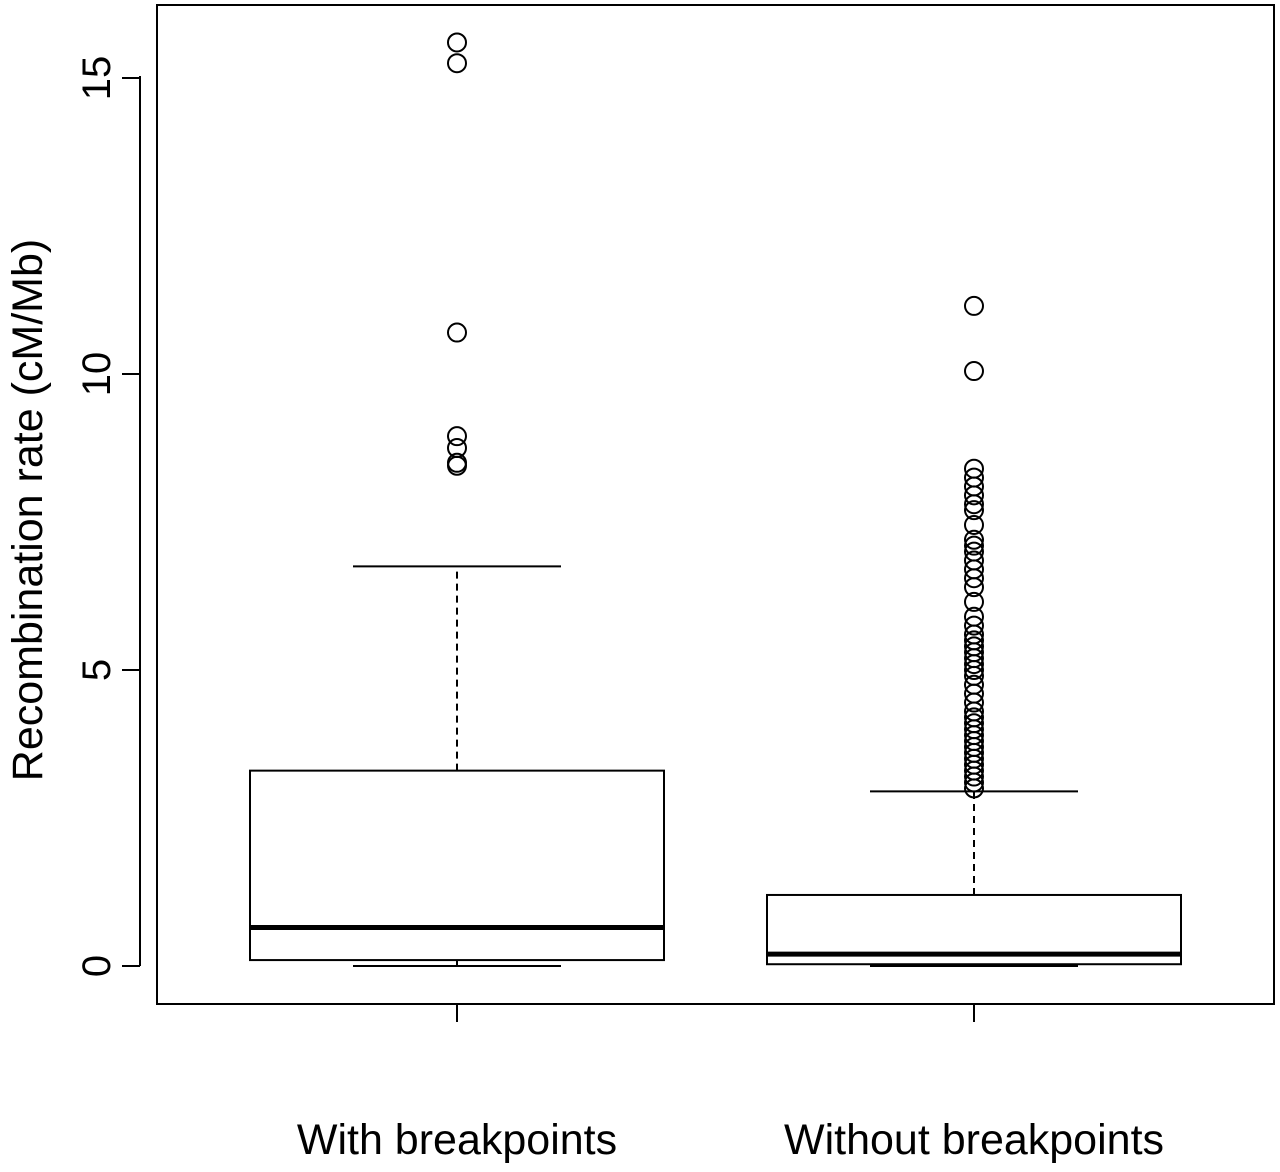 The width and height of the screenshot is (1280, 1172). Describe the element at coordinates (97, 374) in the screenshot. I see `y-tick-label: 10` at that location.